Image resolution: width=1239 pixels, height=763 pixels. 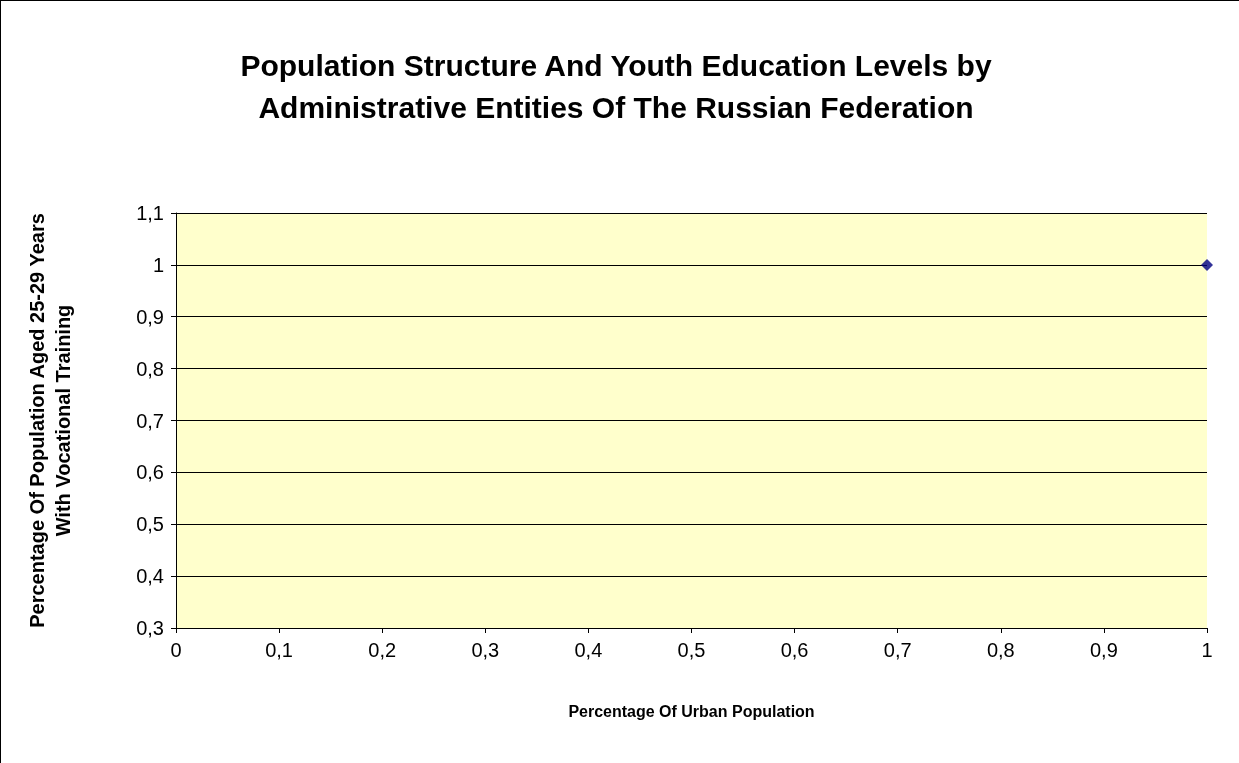 I want to click on x-tick-label: 0,1, so click(x=279, y=650).